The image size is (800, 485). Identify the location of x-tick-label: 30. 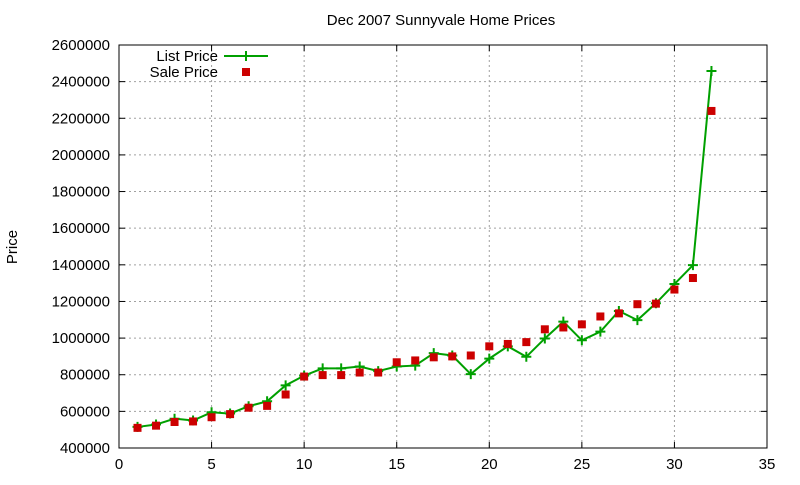
(674, 464).